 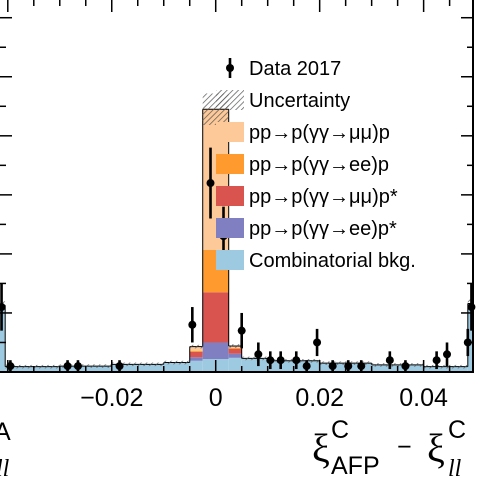 I want to click on legend-label-ee_pstar: pp→p(γγ→ee)p*, so click(x=323, y=229).